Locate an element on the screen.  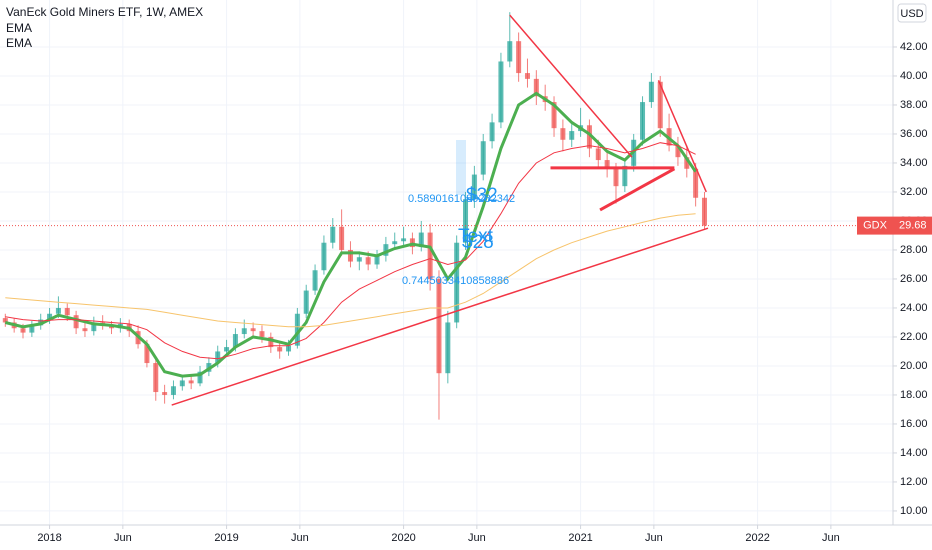
y-tick-label: 16.00 is located at coordinates (914, 424).